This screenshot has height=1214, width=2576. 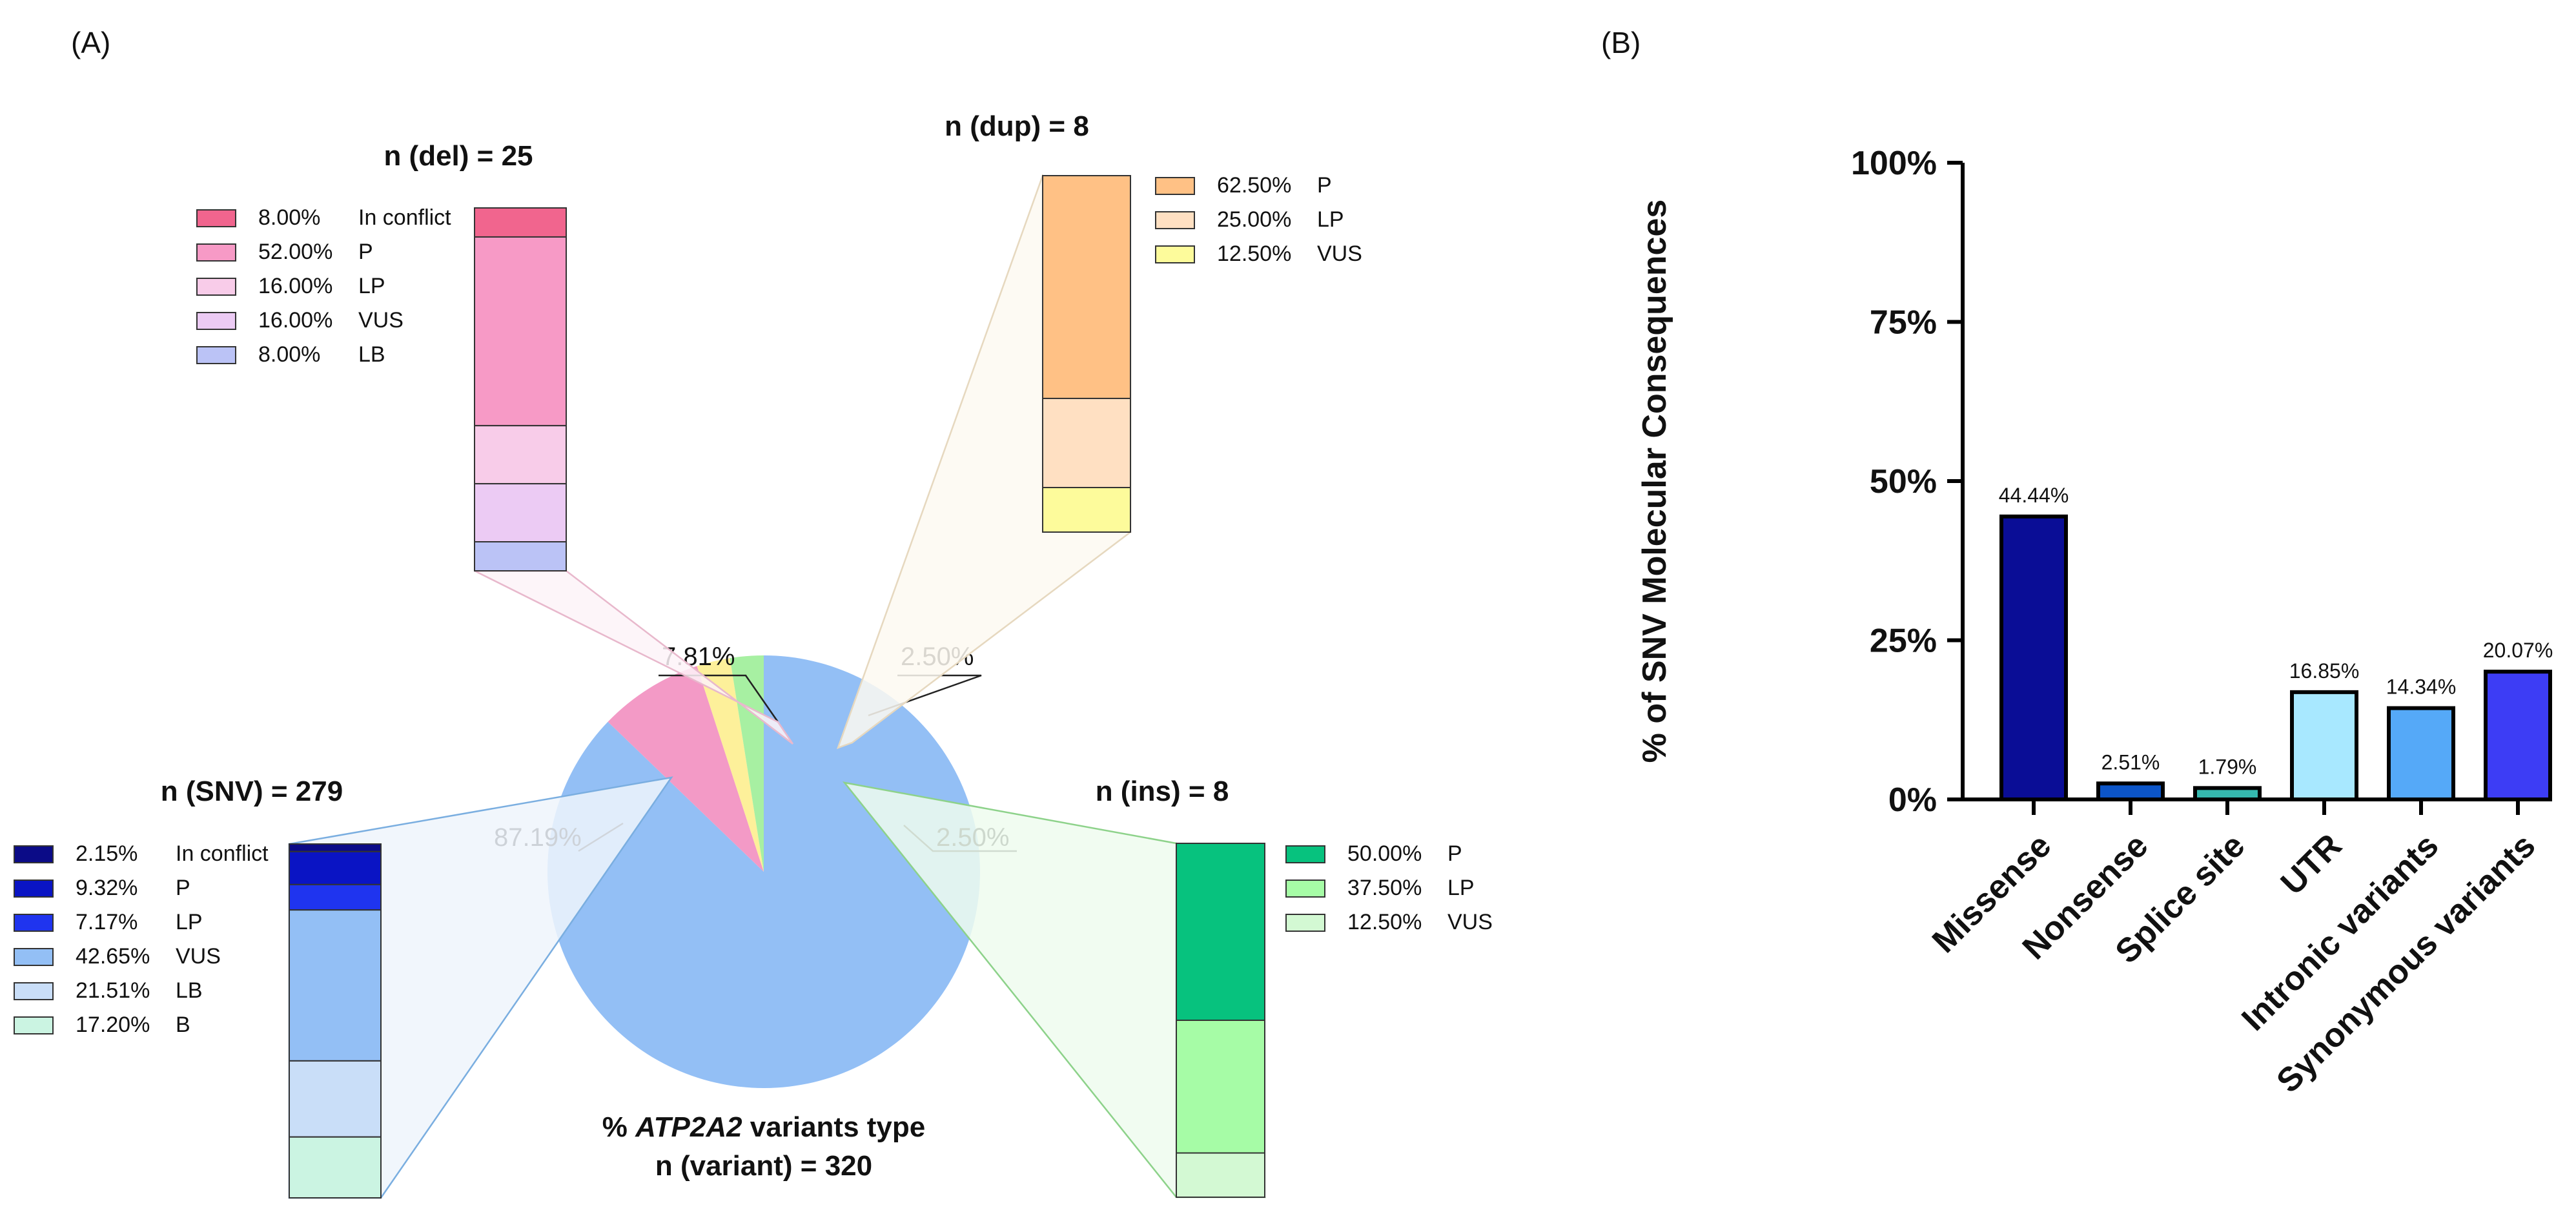 What do you see at coordinates (189, 922) in the screenshot?
I see `legend-snv-label: LP` at bounding box center [189, 922].